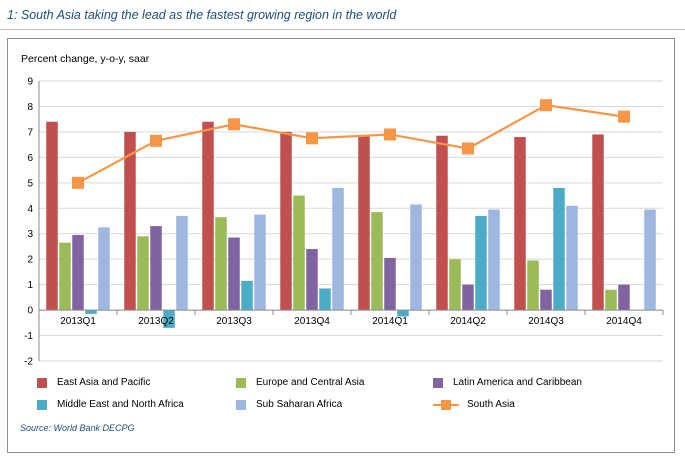 This screenshot has height=462, width=685. What do you see at coordinates (310, 382) in the screenshot?
I see `legend-label: Europe and Central Asia` at bounding box center [310, 382].